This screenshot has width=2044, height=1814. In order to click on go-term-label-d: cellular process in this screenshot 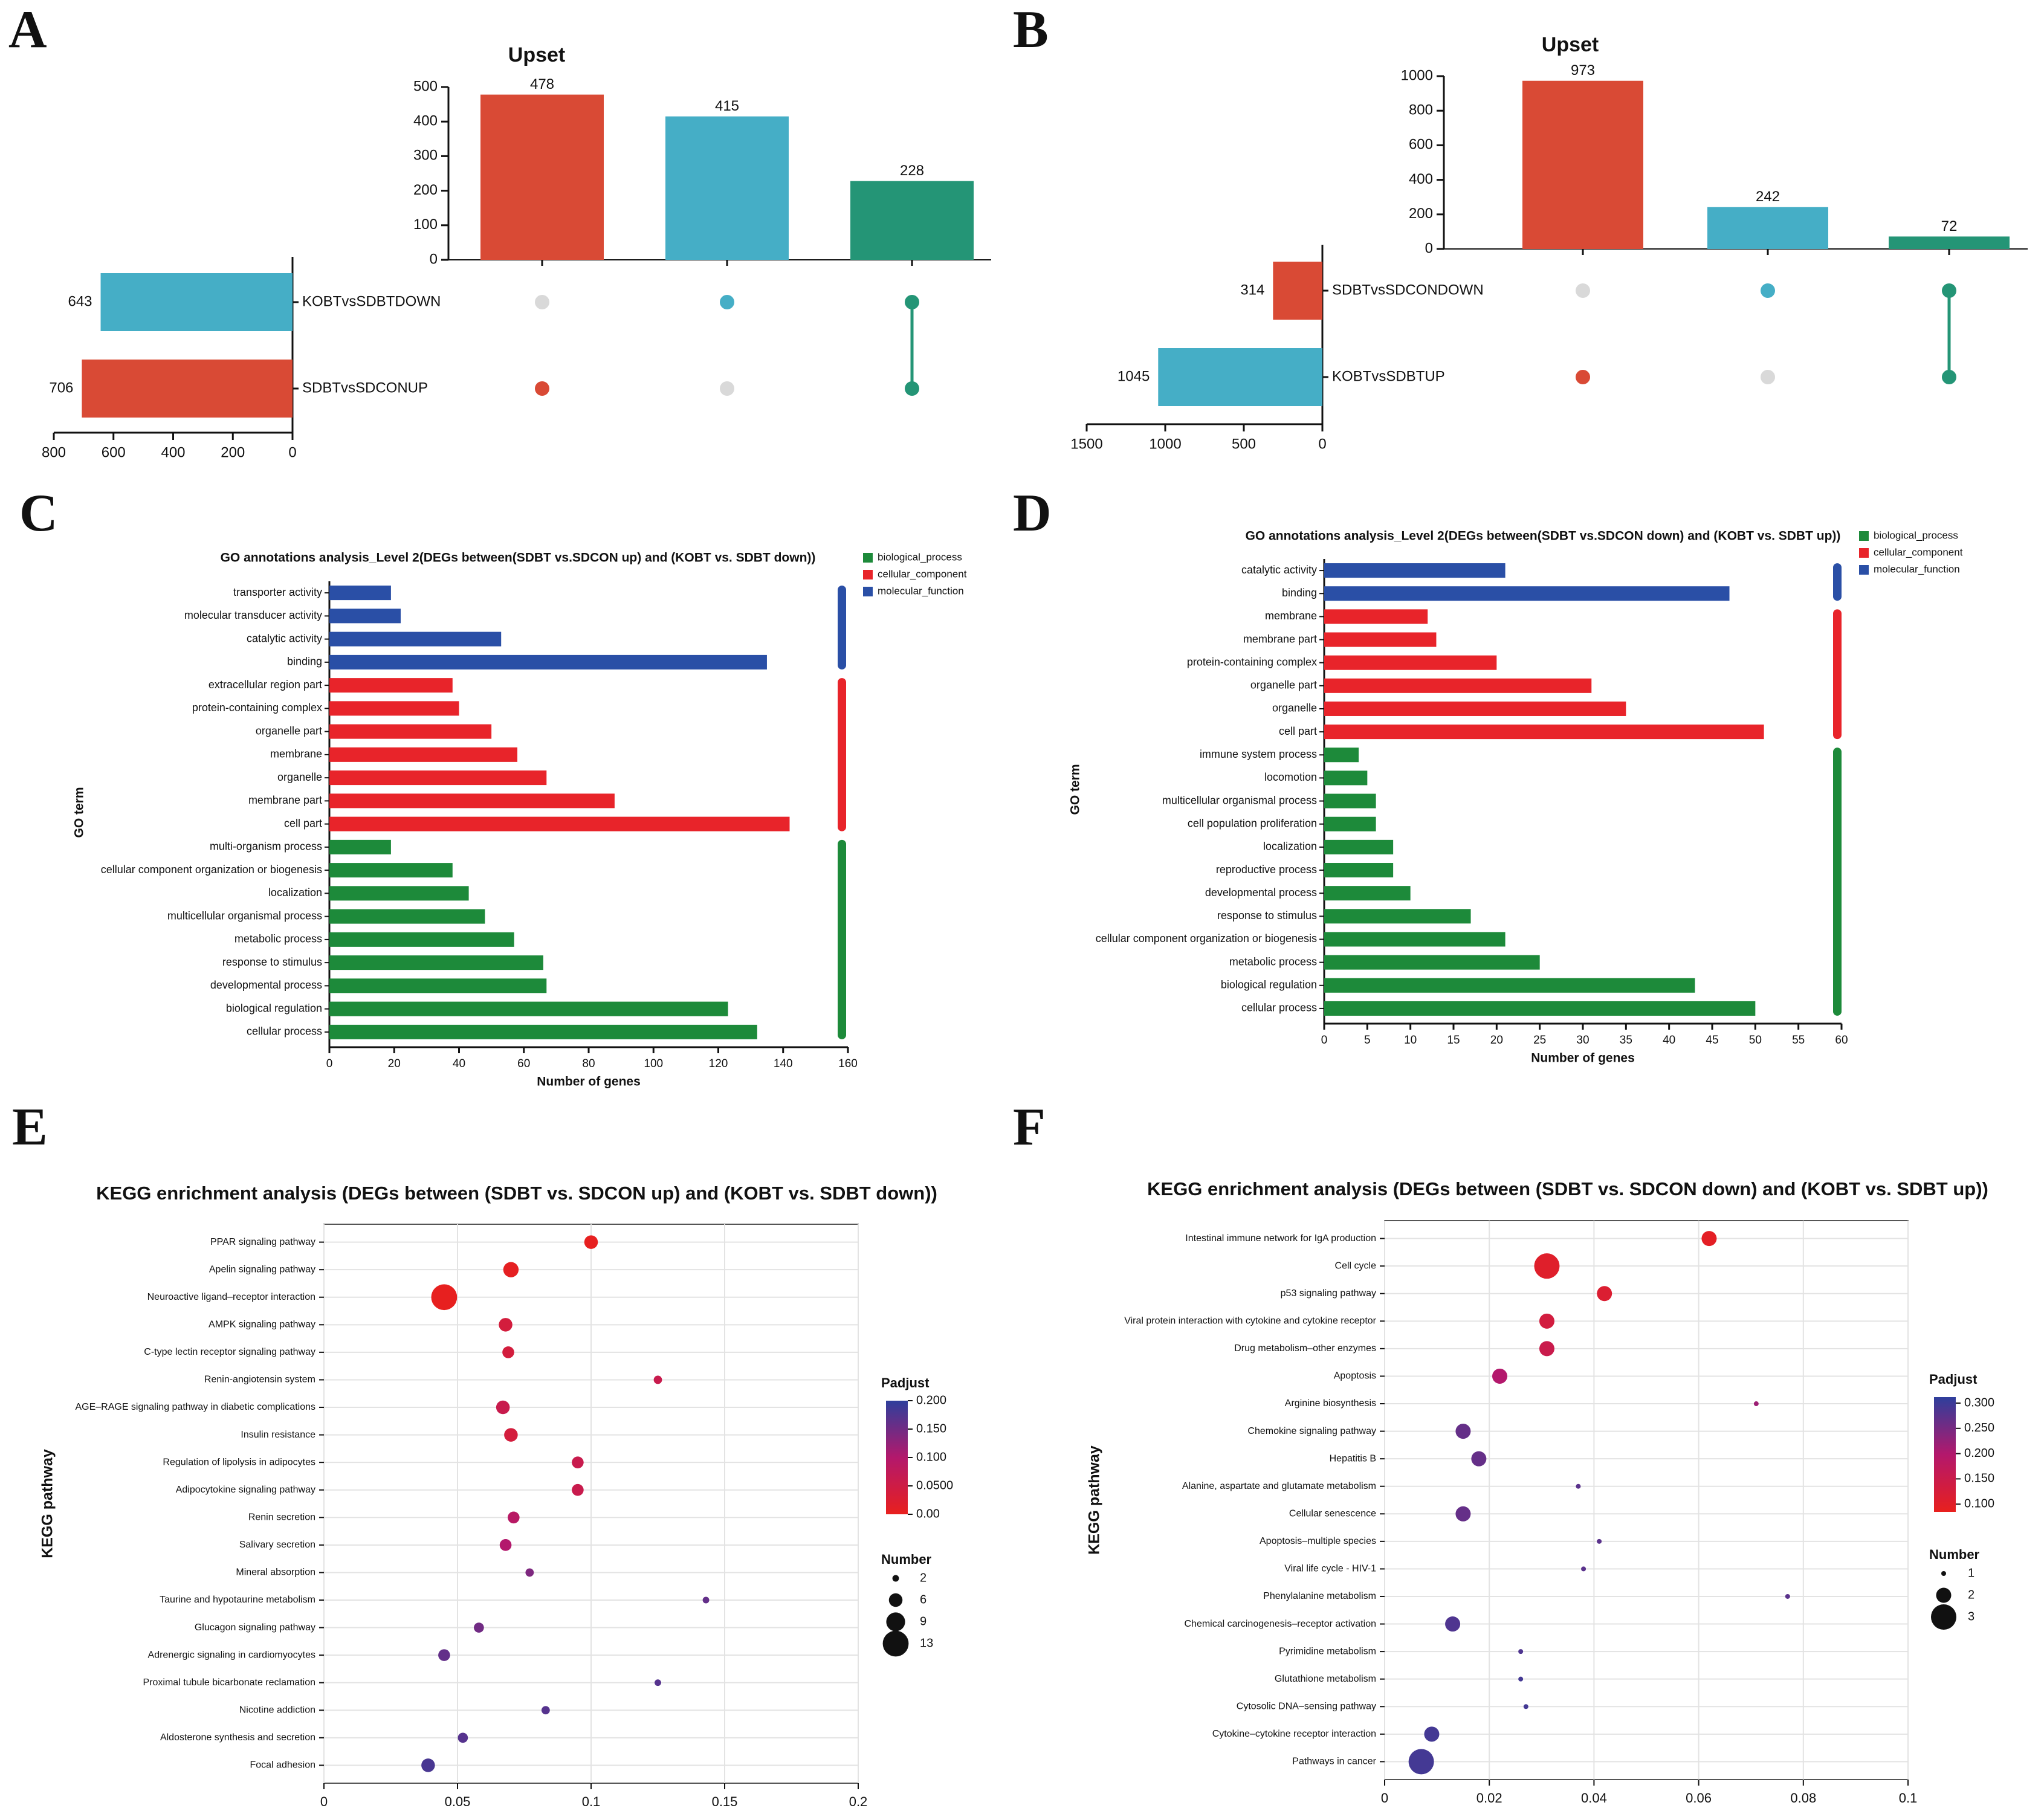, I will do `click(1279, 1008)`.